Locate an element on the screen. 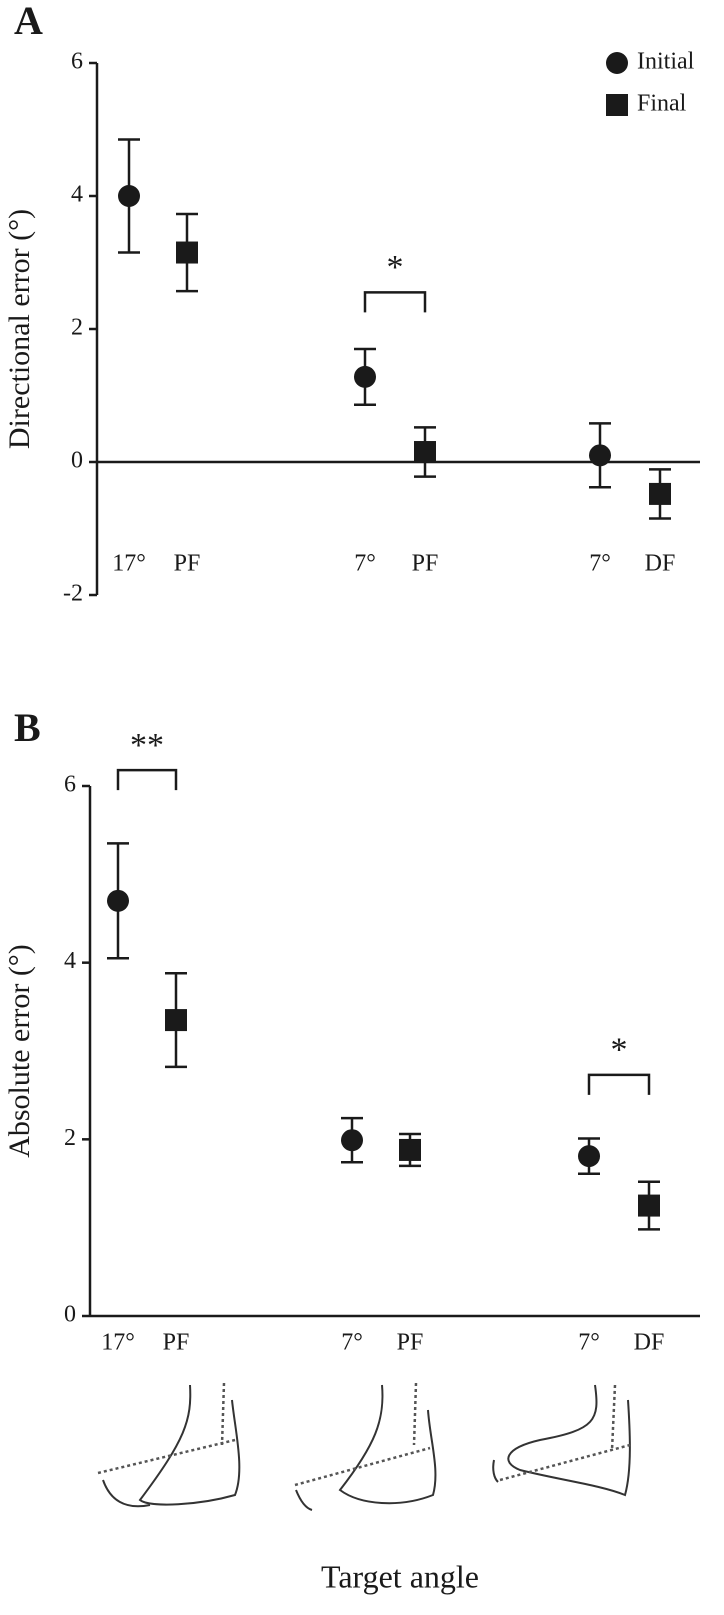 The width and height of the screenshot is (724, 1615). x-axis-label: Target angle is located at coordinates (400, 1576).